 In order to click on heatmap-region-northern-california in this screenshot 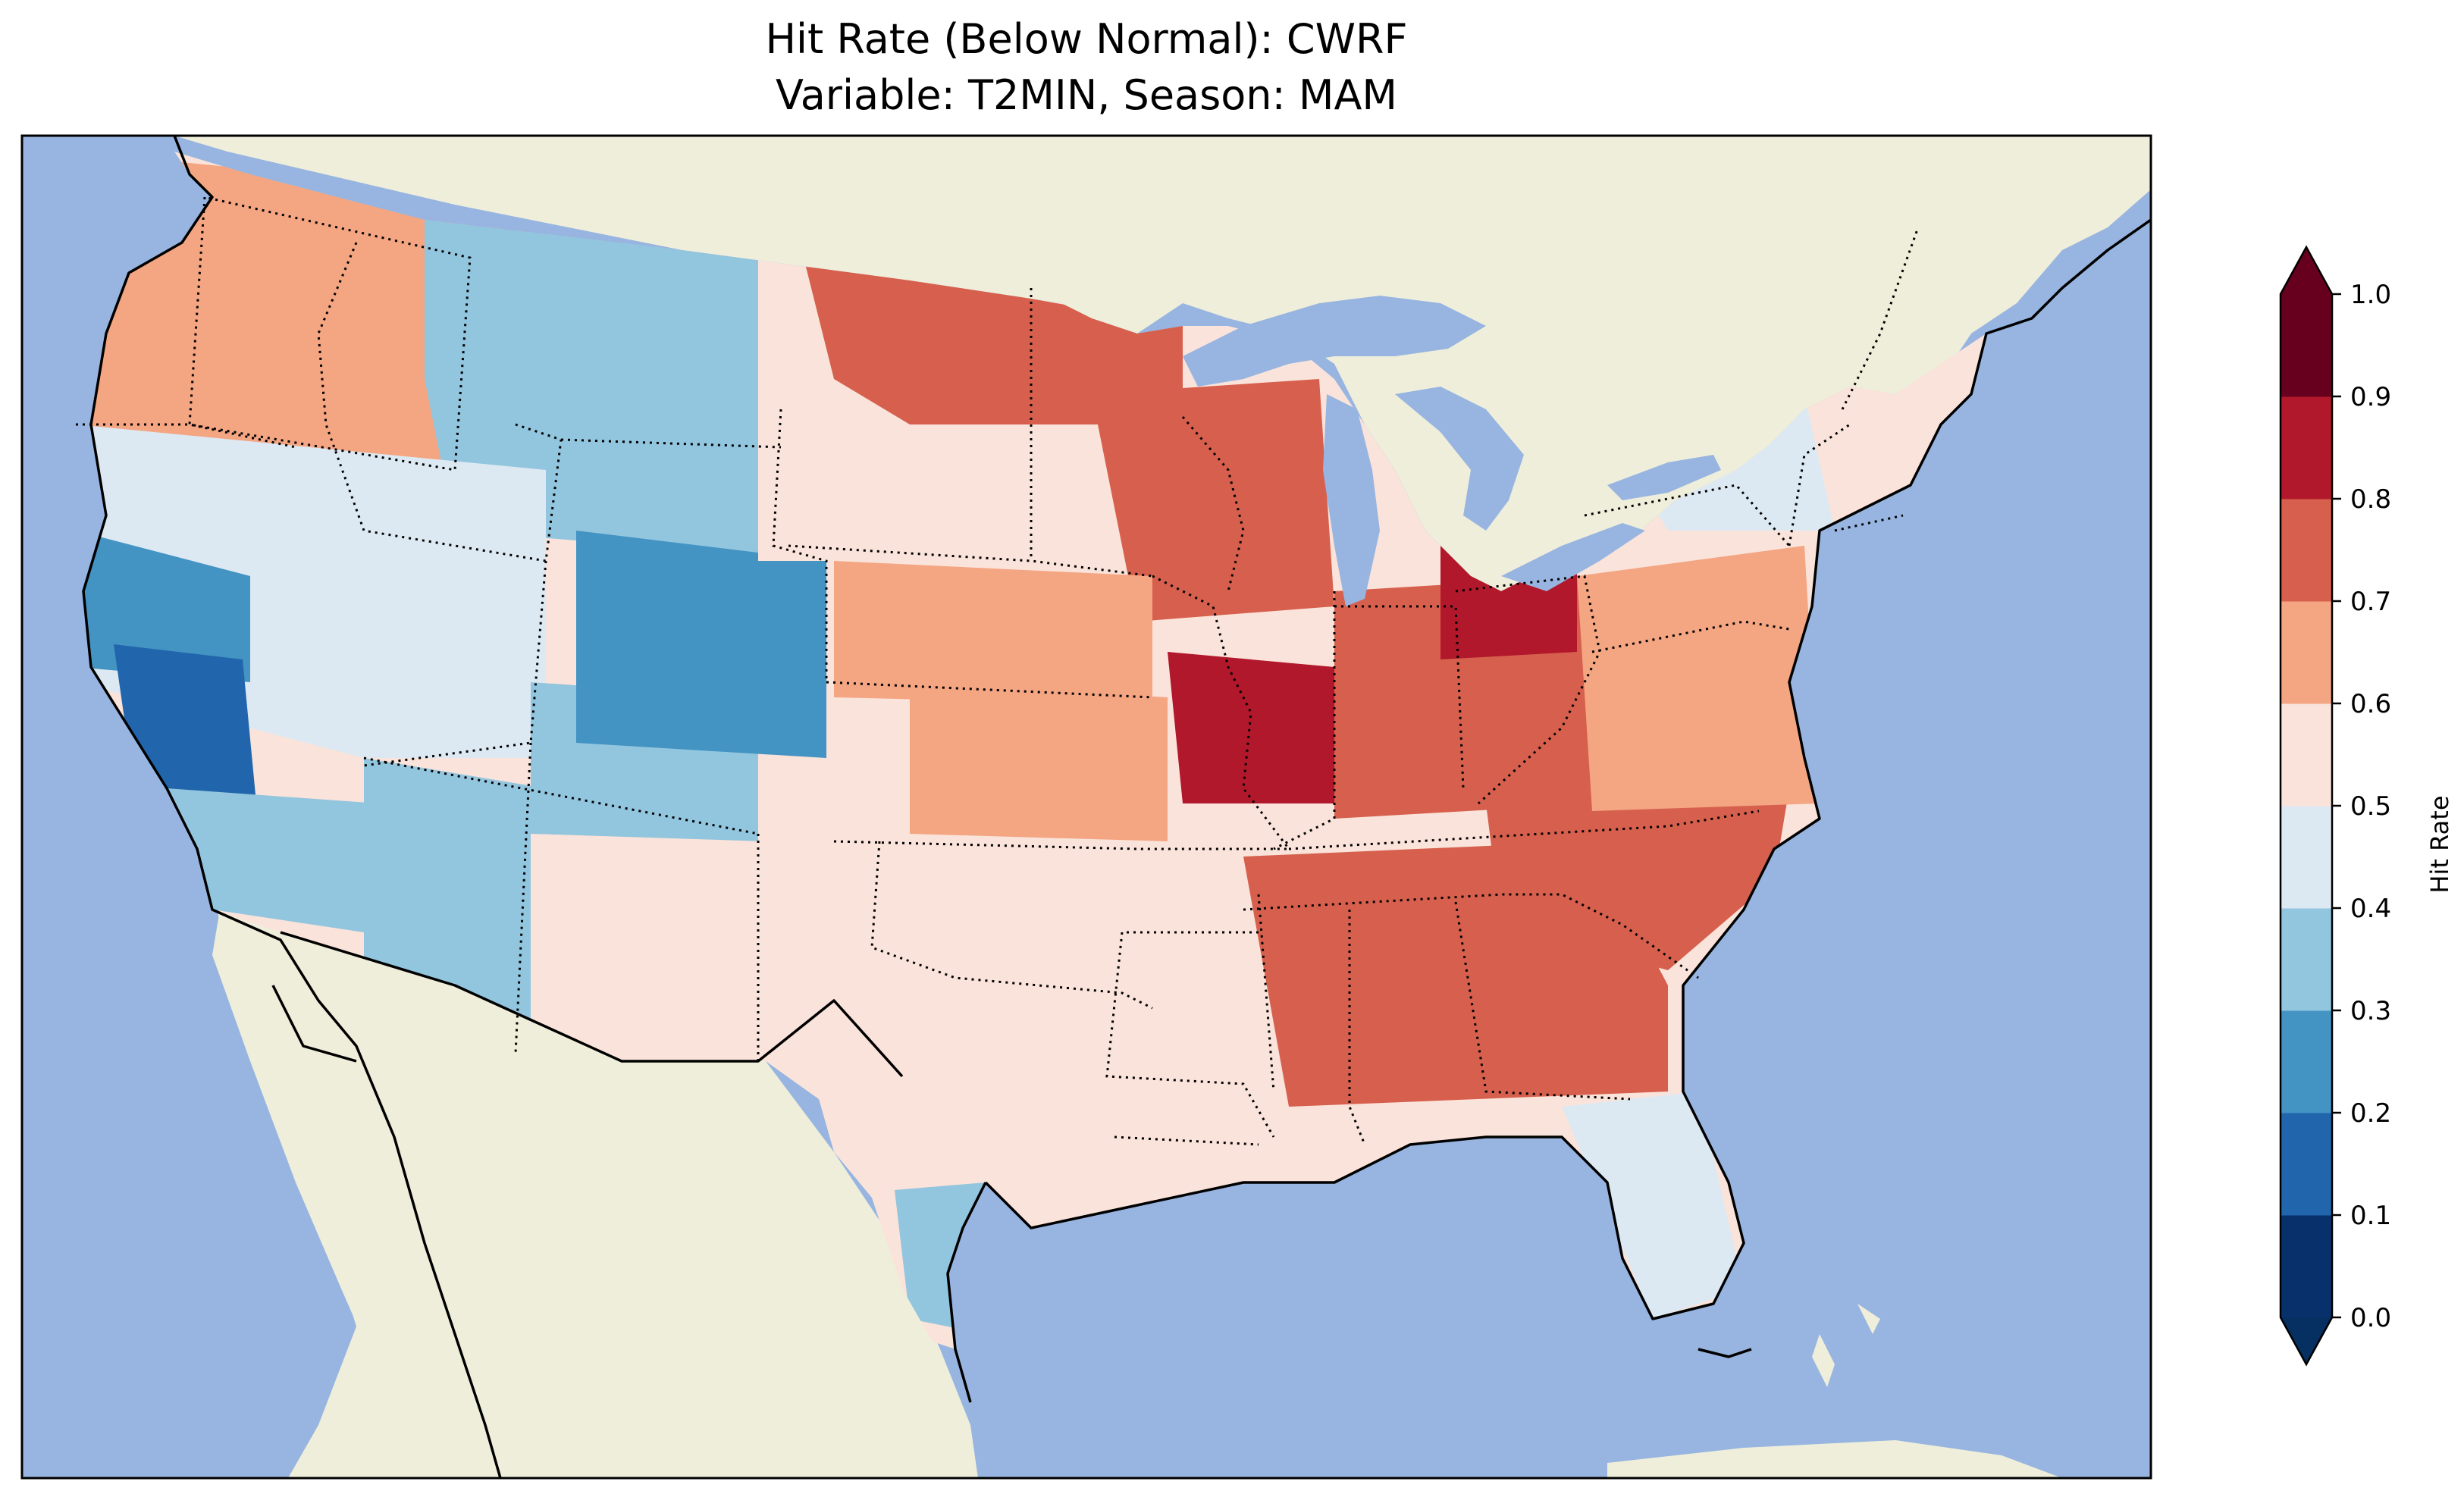, I will do `click(166, 606)`.